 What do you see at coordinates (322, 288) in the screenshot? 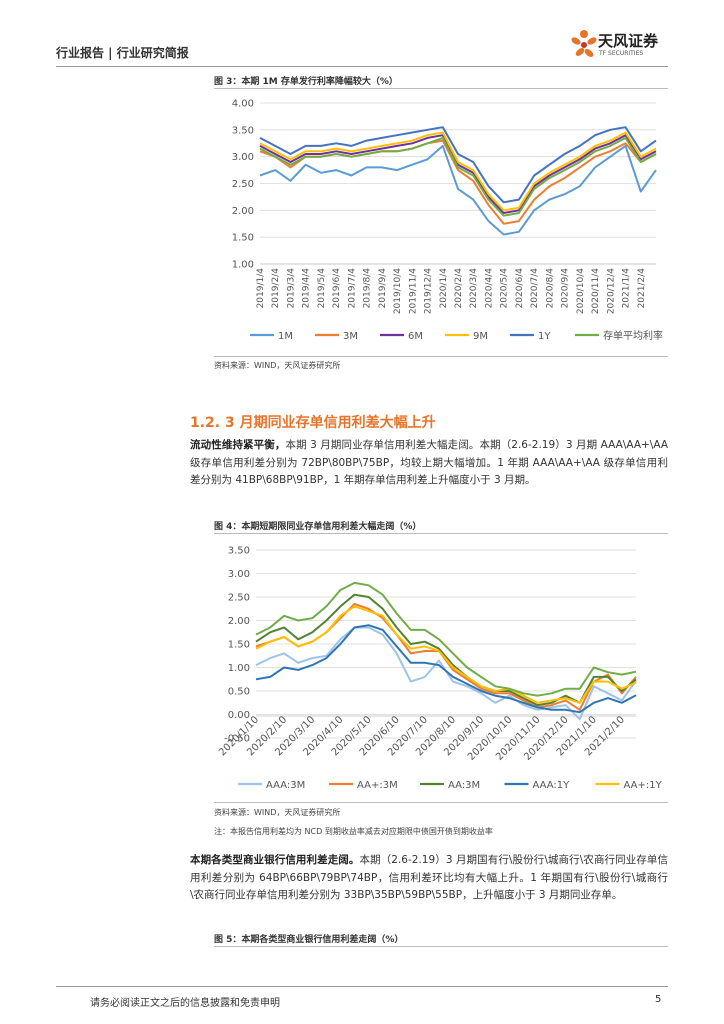
I see `x-tick-label: 2019/5/4` at bounding box center [322, 288].